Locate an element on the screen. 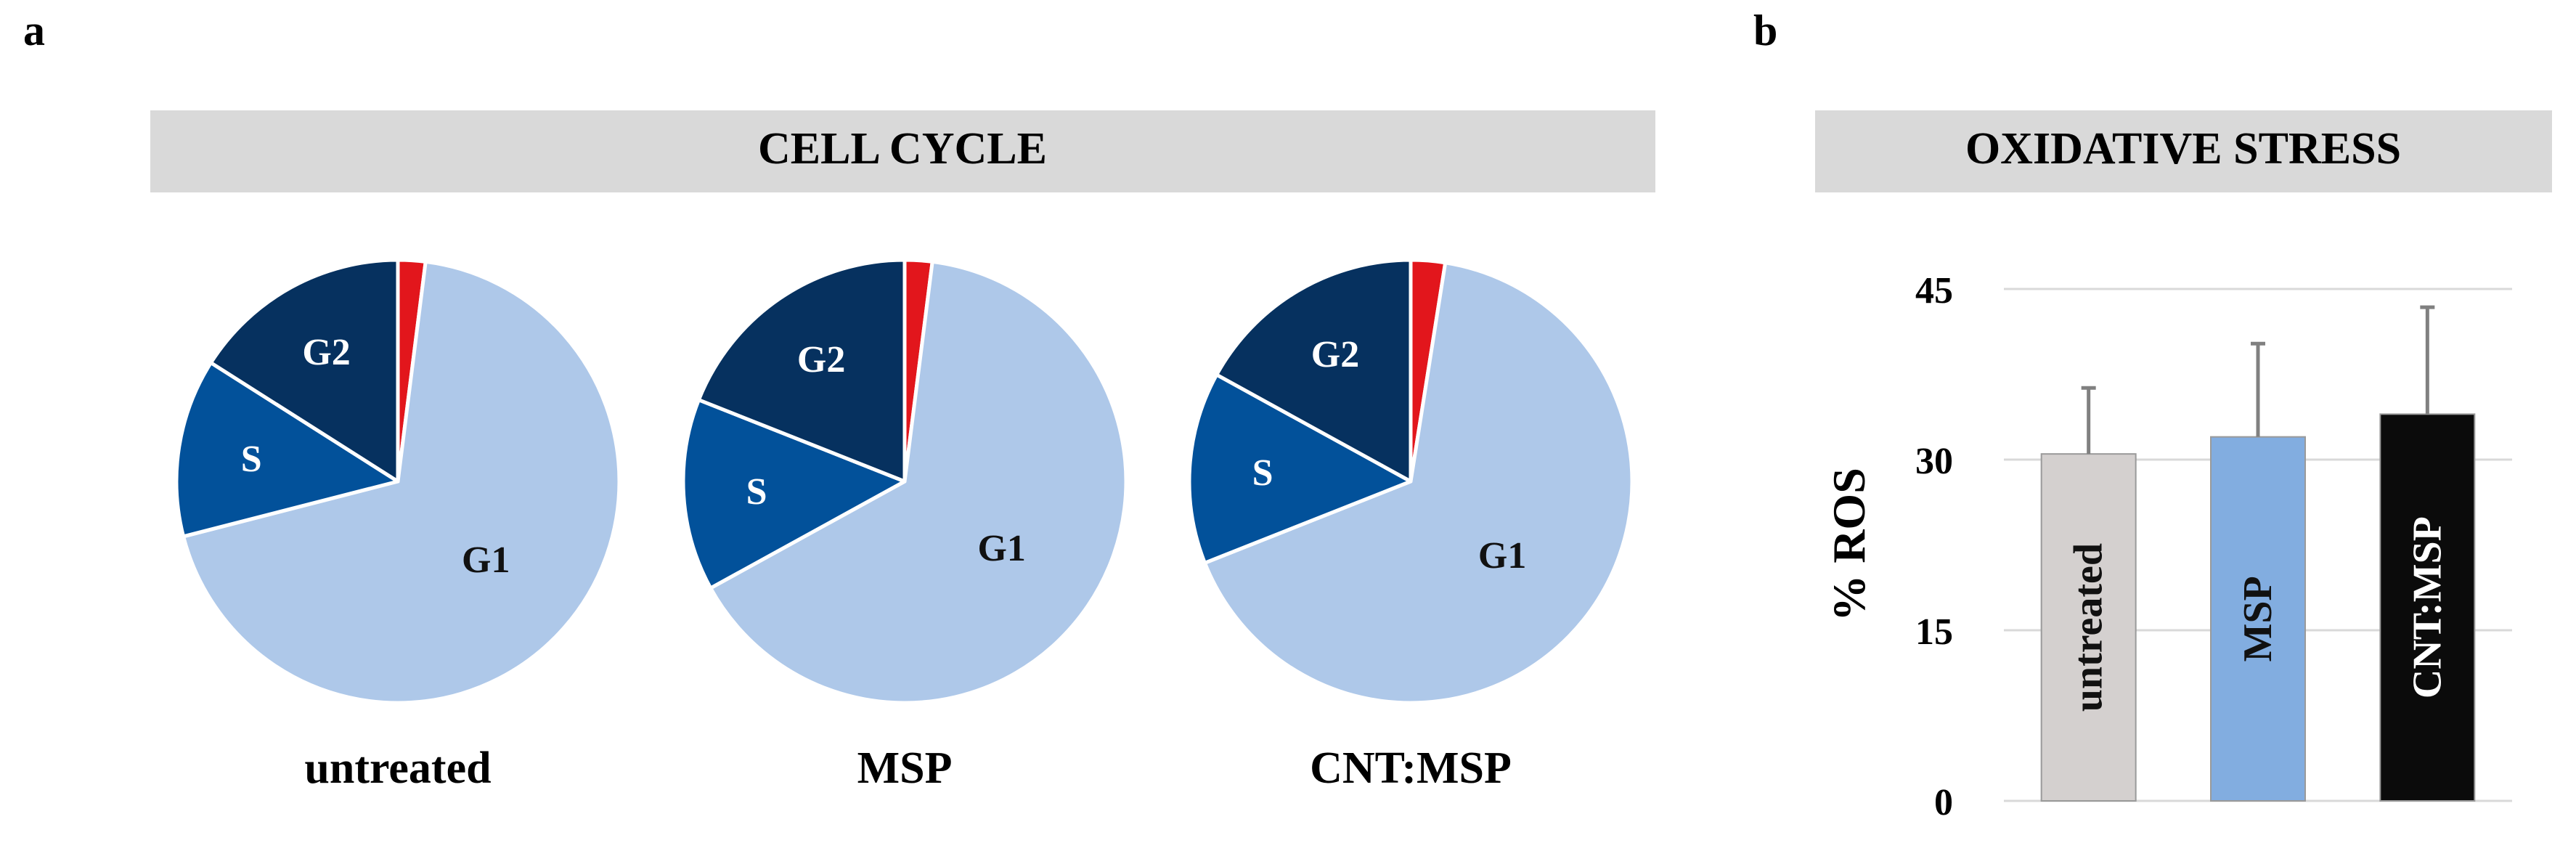 The width and height of the screenshot is (2576, 843). bar-msp is located at coordinates (2258, 619).